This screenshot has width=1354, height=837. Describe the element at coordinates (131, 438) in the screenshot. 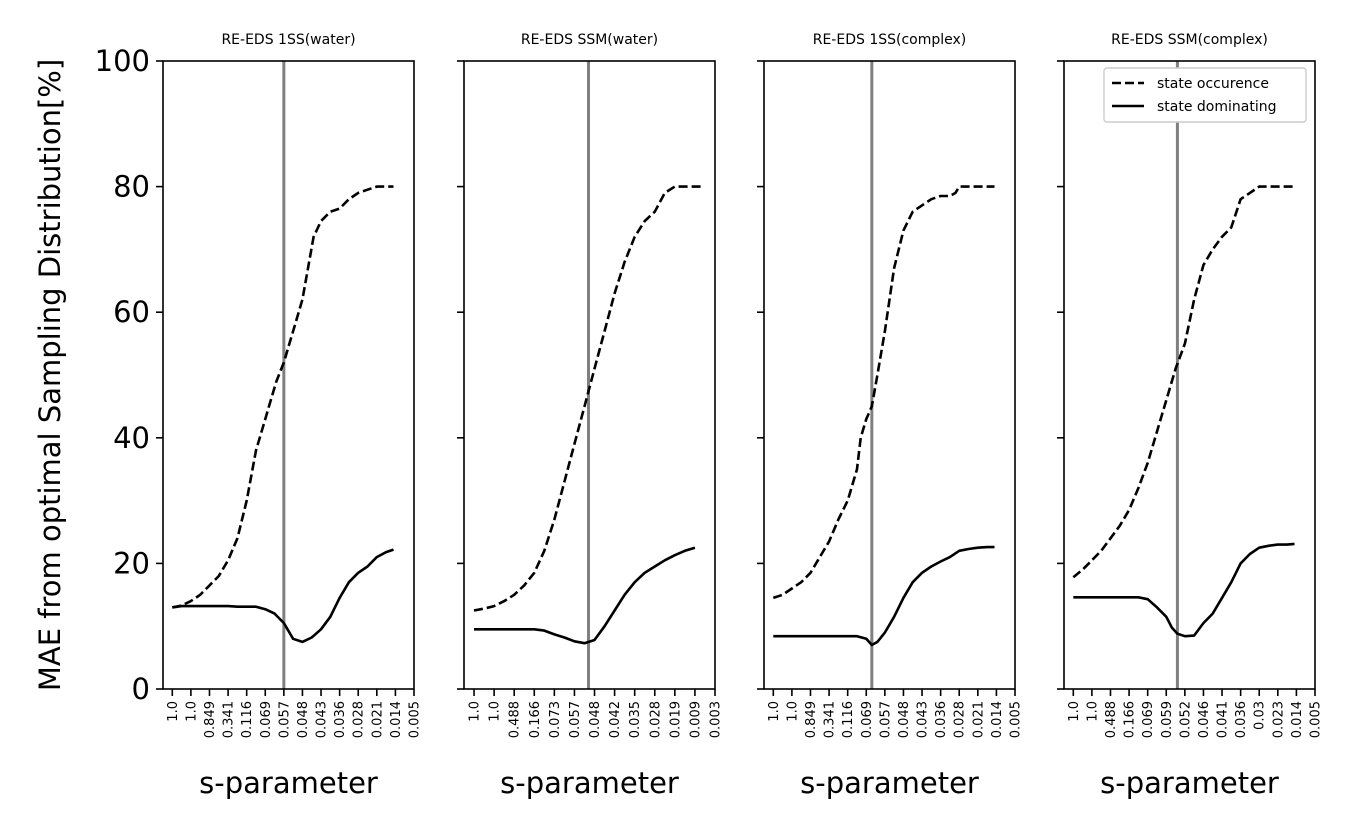

I see `y-tick-label: 40` at that location.